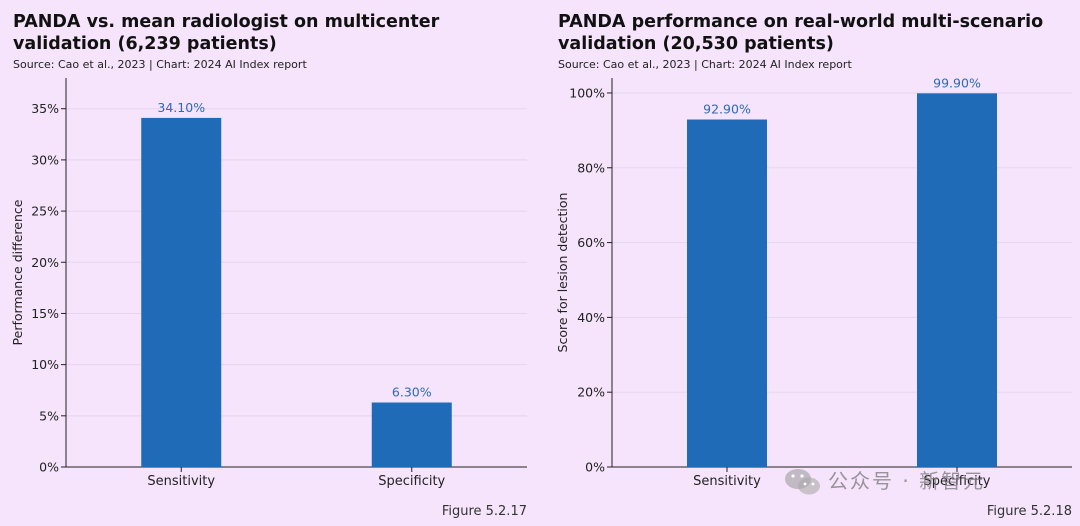 This screenshot has height=526, width=1080. I want to click on y-tick-label: 25%, so click(45, 211).